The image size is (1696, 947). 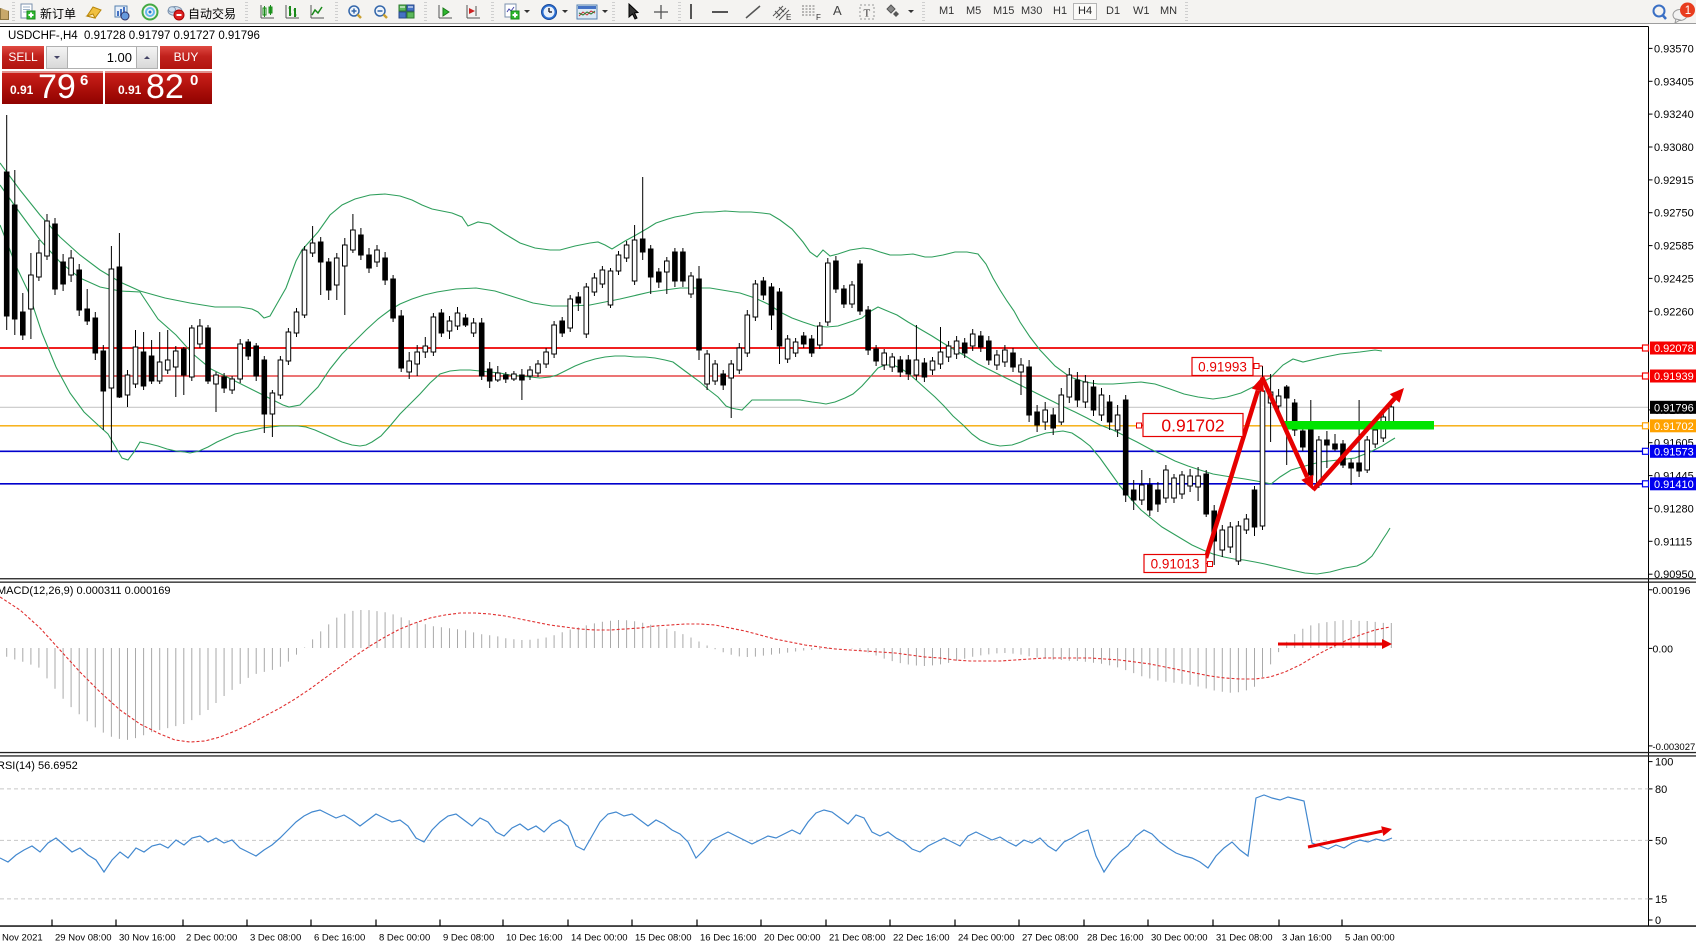 What do you see at coordinates (275, 938) in the screenshot?
I see `svg-text: 3 Dec 08:00` at bounding box center [275, 938].